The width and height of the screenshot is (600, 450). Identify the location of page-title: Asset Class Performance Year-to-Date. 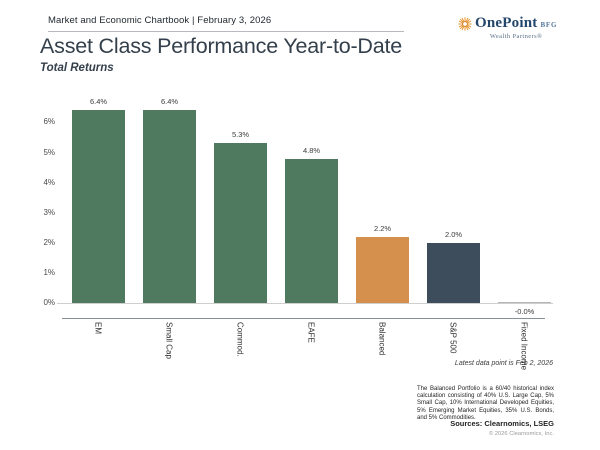
(221, 46).